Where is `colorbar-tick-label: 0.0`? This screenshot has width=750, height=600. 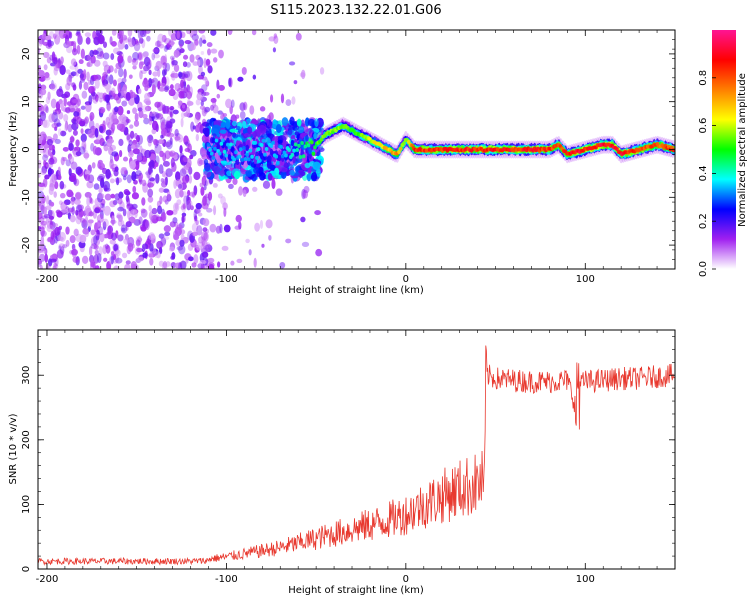
colorbar-tick-label: 0.0 is located at coordinates (703, 269).